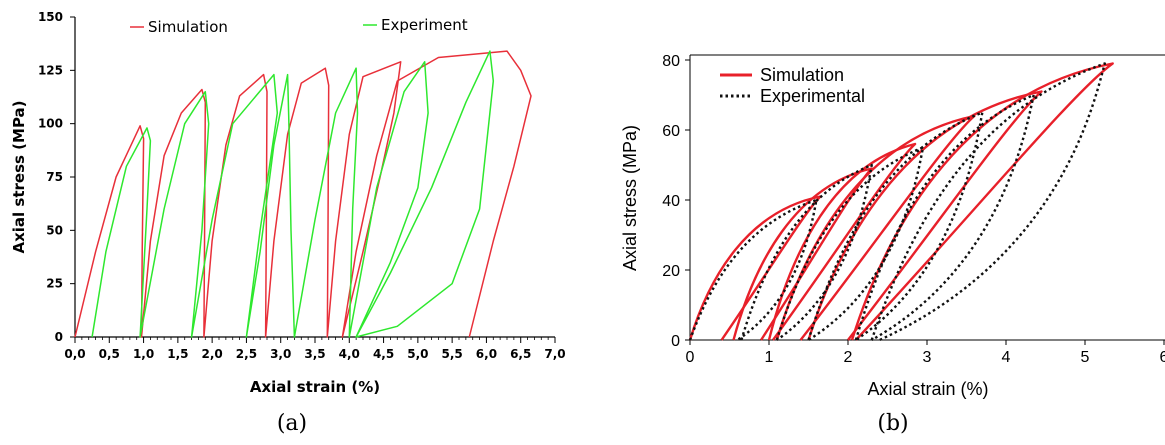 This screenshot has width=1165, height=445. Describe the element at coordinates (769, 357) in the screenshot. I see `x-tick-label: 1` at that location.